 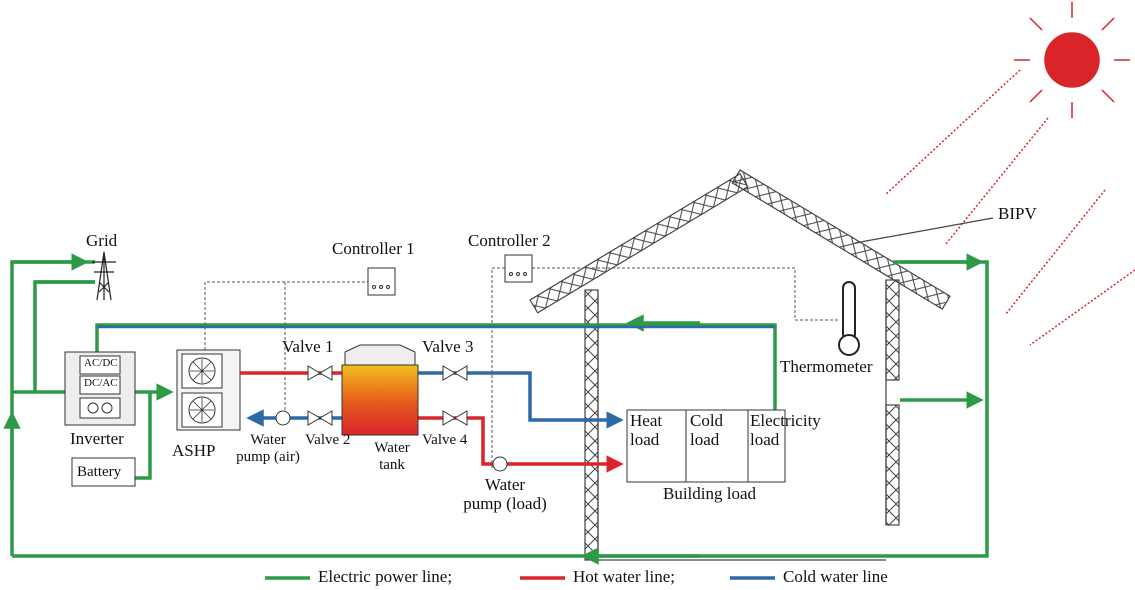 I want to click on building-load, so click(x=706, y=446).